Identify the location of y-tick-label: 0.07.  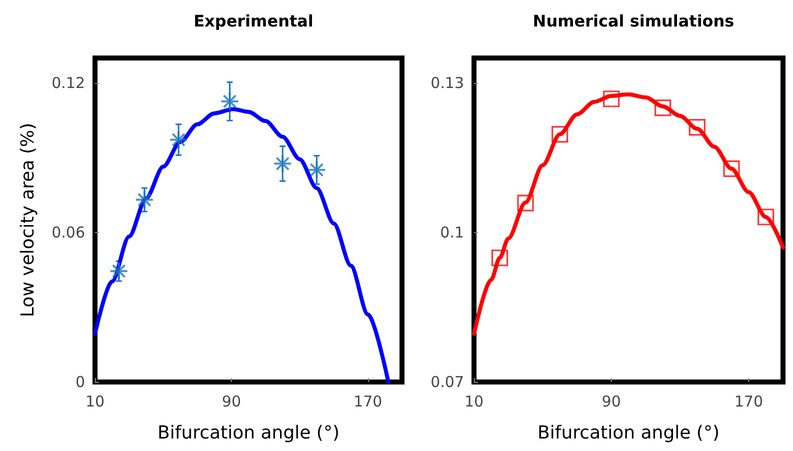
(447, 382).